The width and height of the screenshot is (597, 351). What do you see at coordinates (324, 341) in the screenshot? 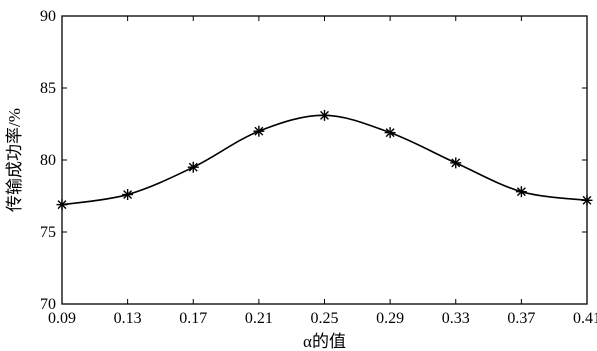
I see `x-axis-label: α的值` at bounding box center [324, 341].